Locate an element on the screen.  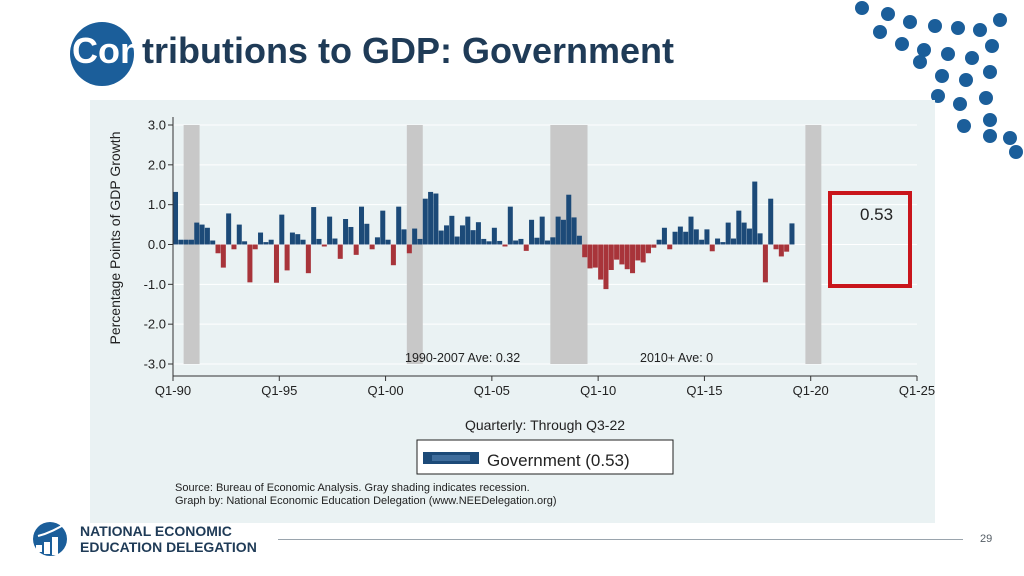
globe-logo-icon is located at coordinates (51, 538).